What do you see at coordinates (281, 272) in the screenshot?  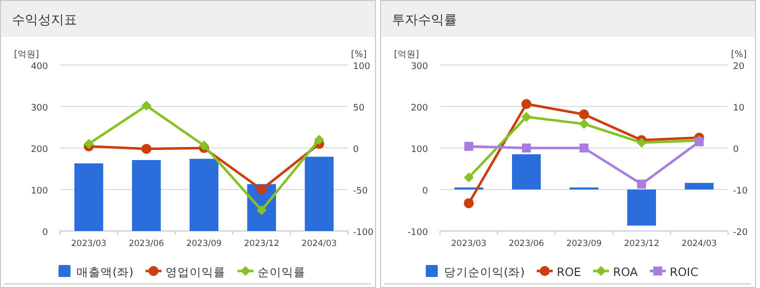 I see `legend-label: 순이익률` at bounding box center [281, 272].